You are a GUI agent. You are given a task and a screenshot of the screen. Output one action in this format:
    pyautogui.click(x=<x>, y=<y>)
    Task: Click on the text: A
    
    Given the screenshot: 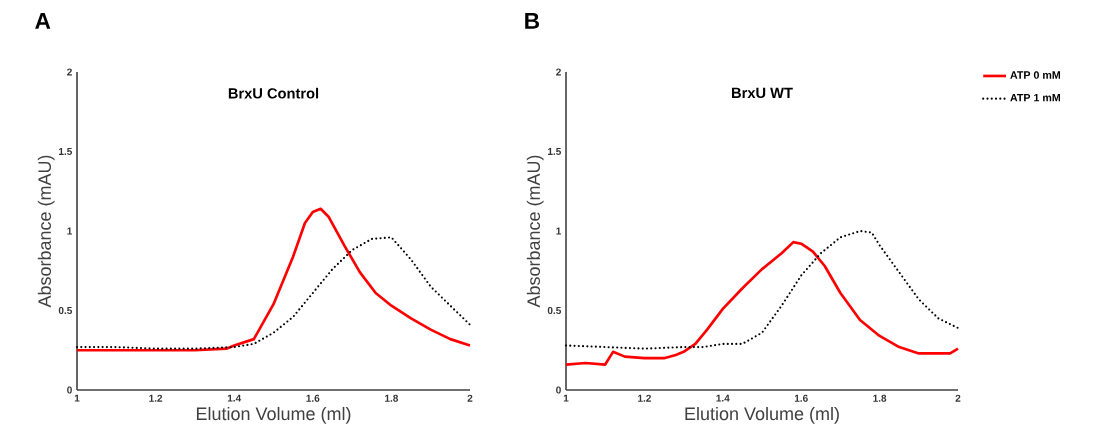 What is the action you would take?
    pyautogui.click(x=43, y=21)
    